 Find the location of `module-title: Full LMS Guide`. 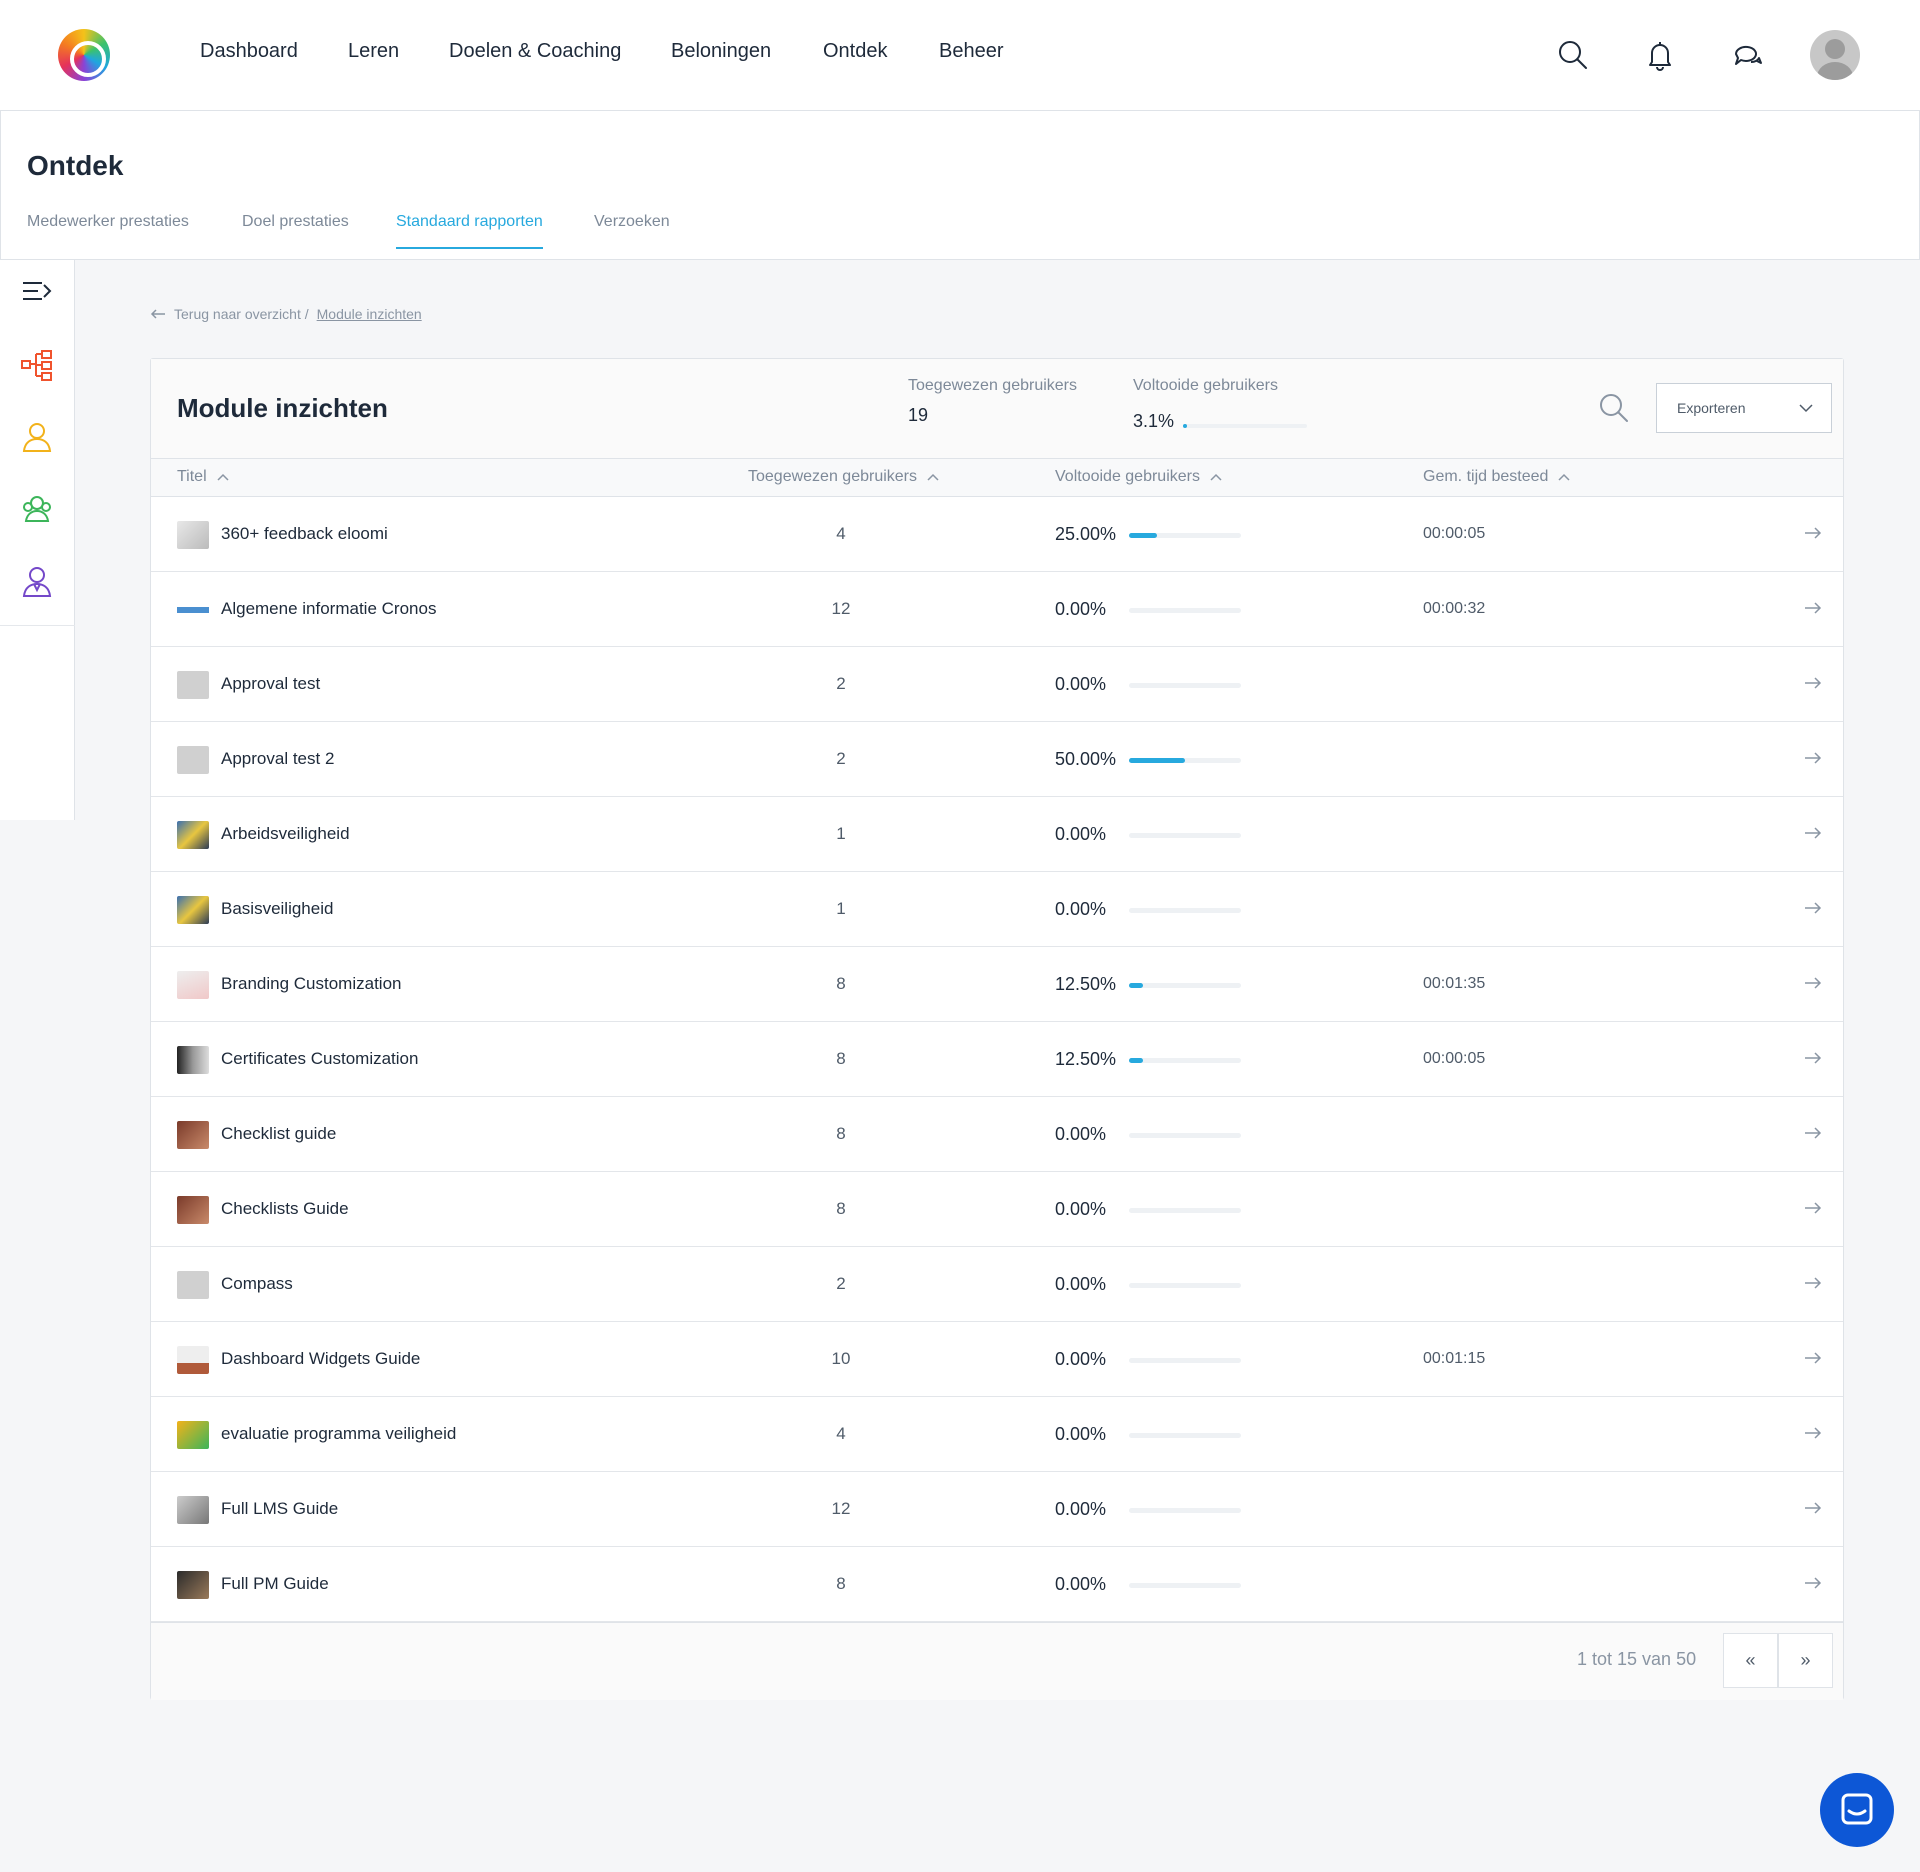

module-title: Full LMS Guide is located at coordinates (280, 1508).